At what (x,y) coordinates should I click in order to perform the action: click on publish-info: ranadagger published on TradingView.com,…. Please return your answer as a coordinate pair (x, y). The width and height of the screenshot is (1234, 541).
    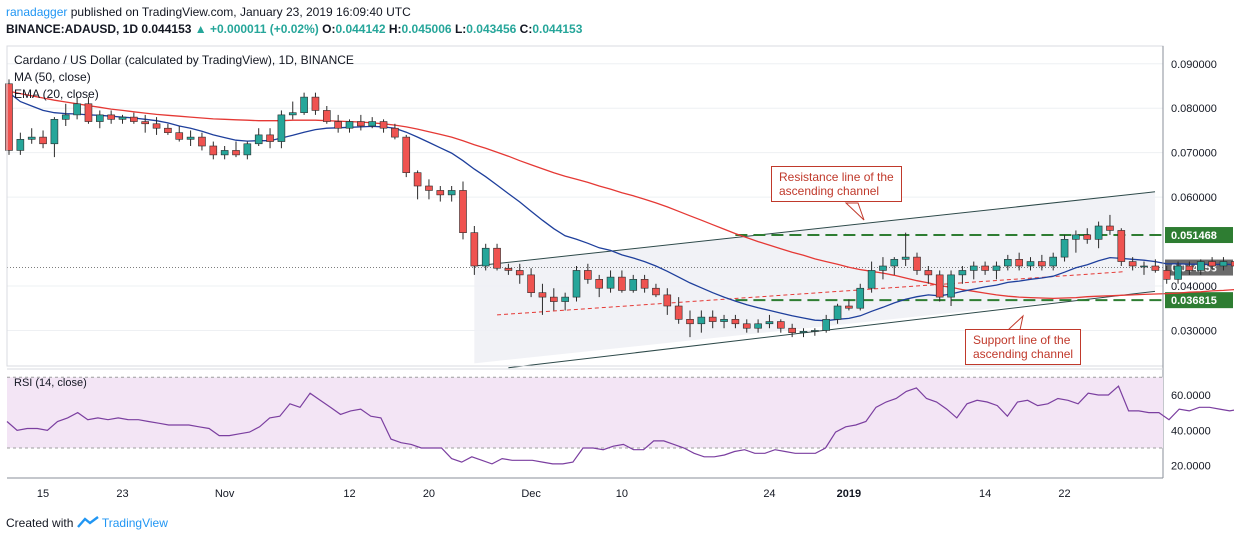
    Looking at the image, I should click on (208, 12).